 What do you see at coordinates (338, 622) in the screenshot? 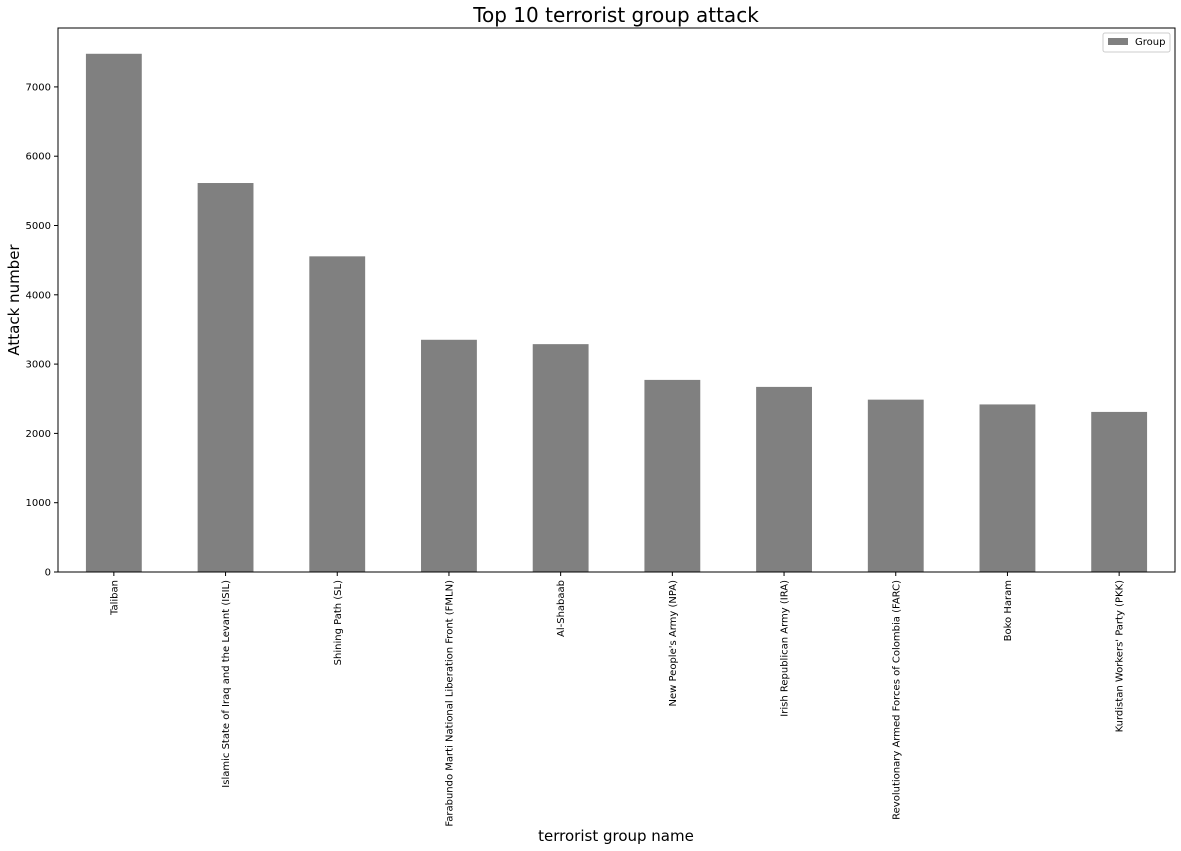
I see `x-tick-label-2: Shining Path (SL)` at bounding box center [338, 622].